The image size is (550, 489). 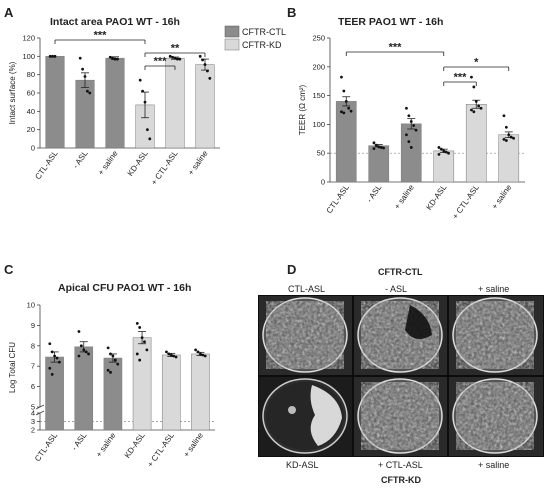 What do you see at coordinates (302, 109) in the screenshot?
I see `y-axis-label: TEER (Ω cm²)` at bounding box center [302, 109].